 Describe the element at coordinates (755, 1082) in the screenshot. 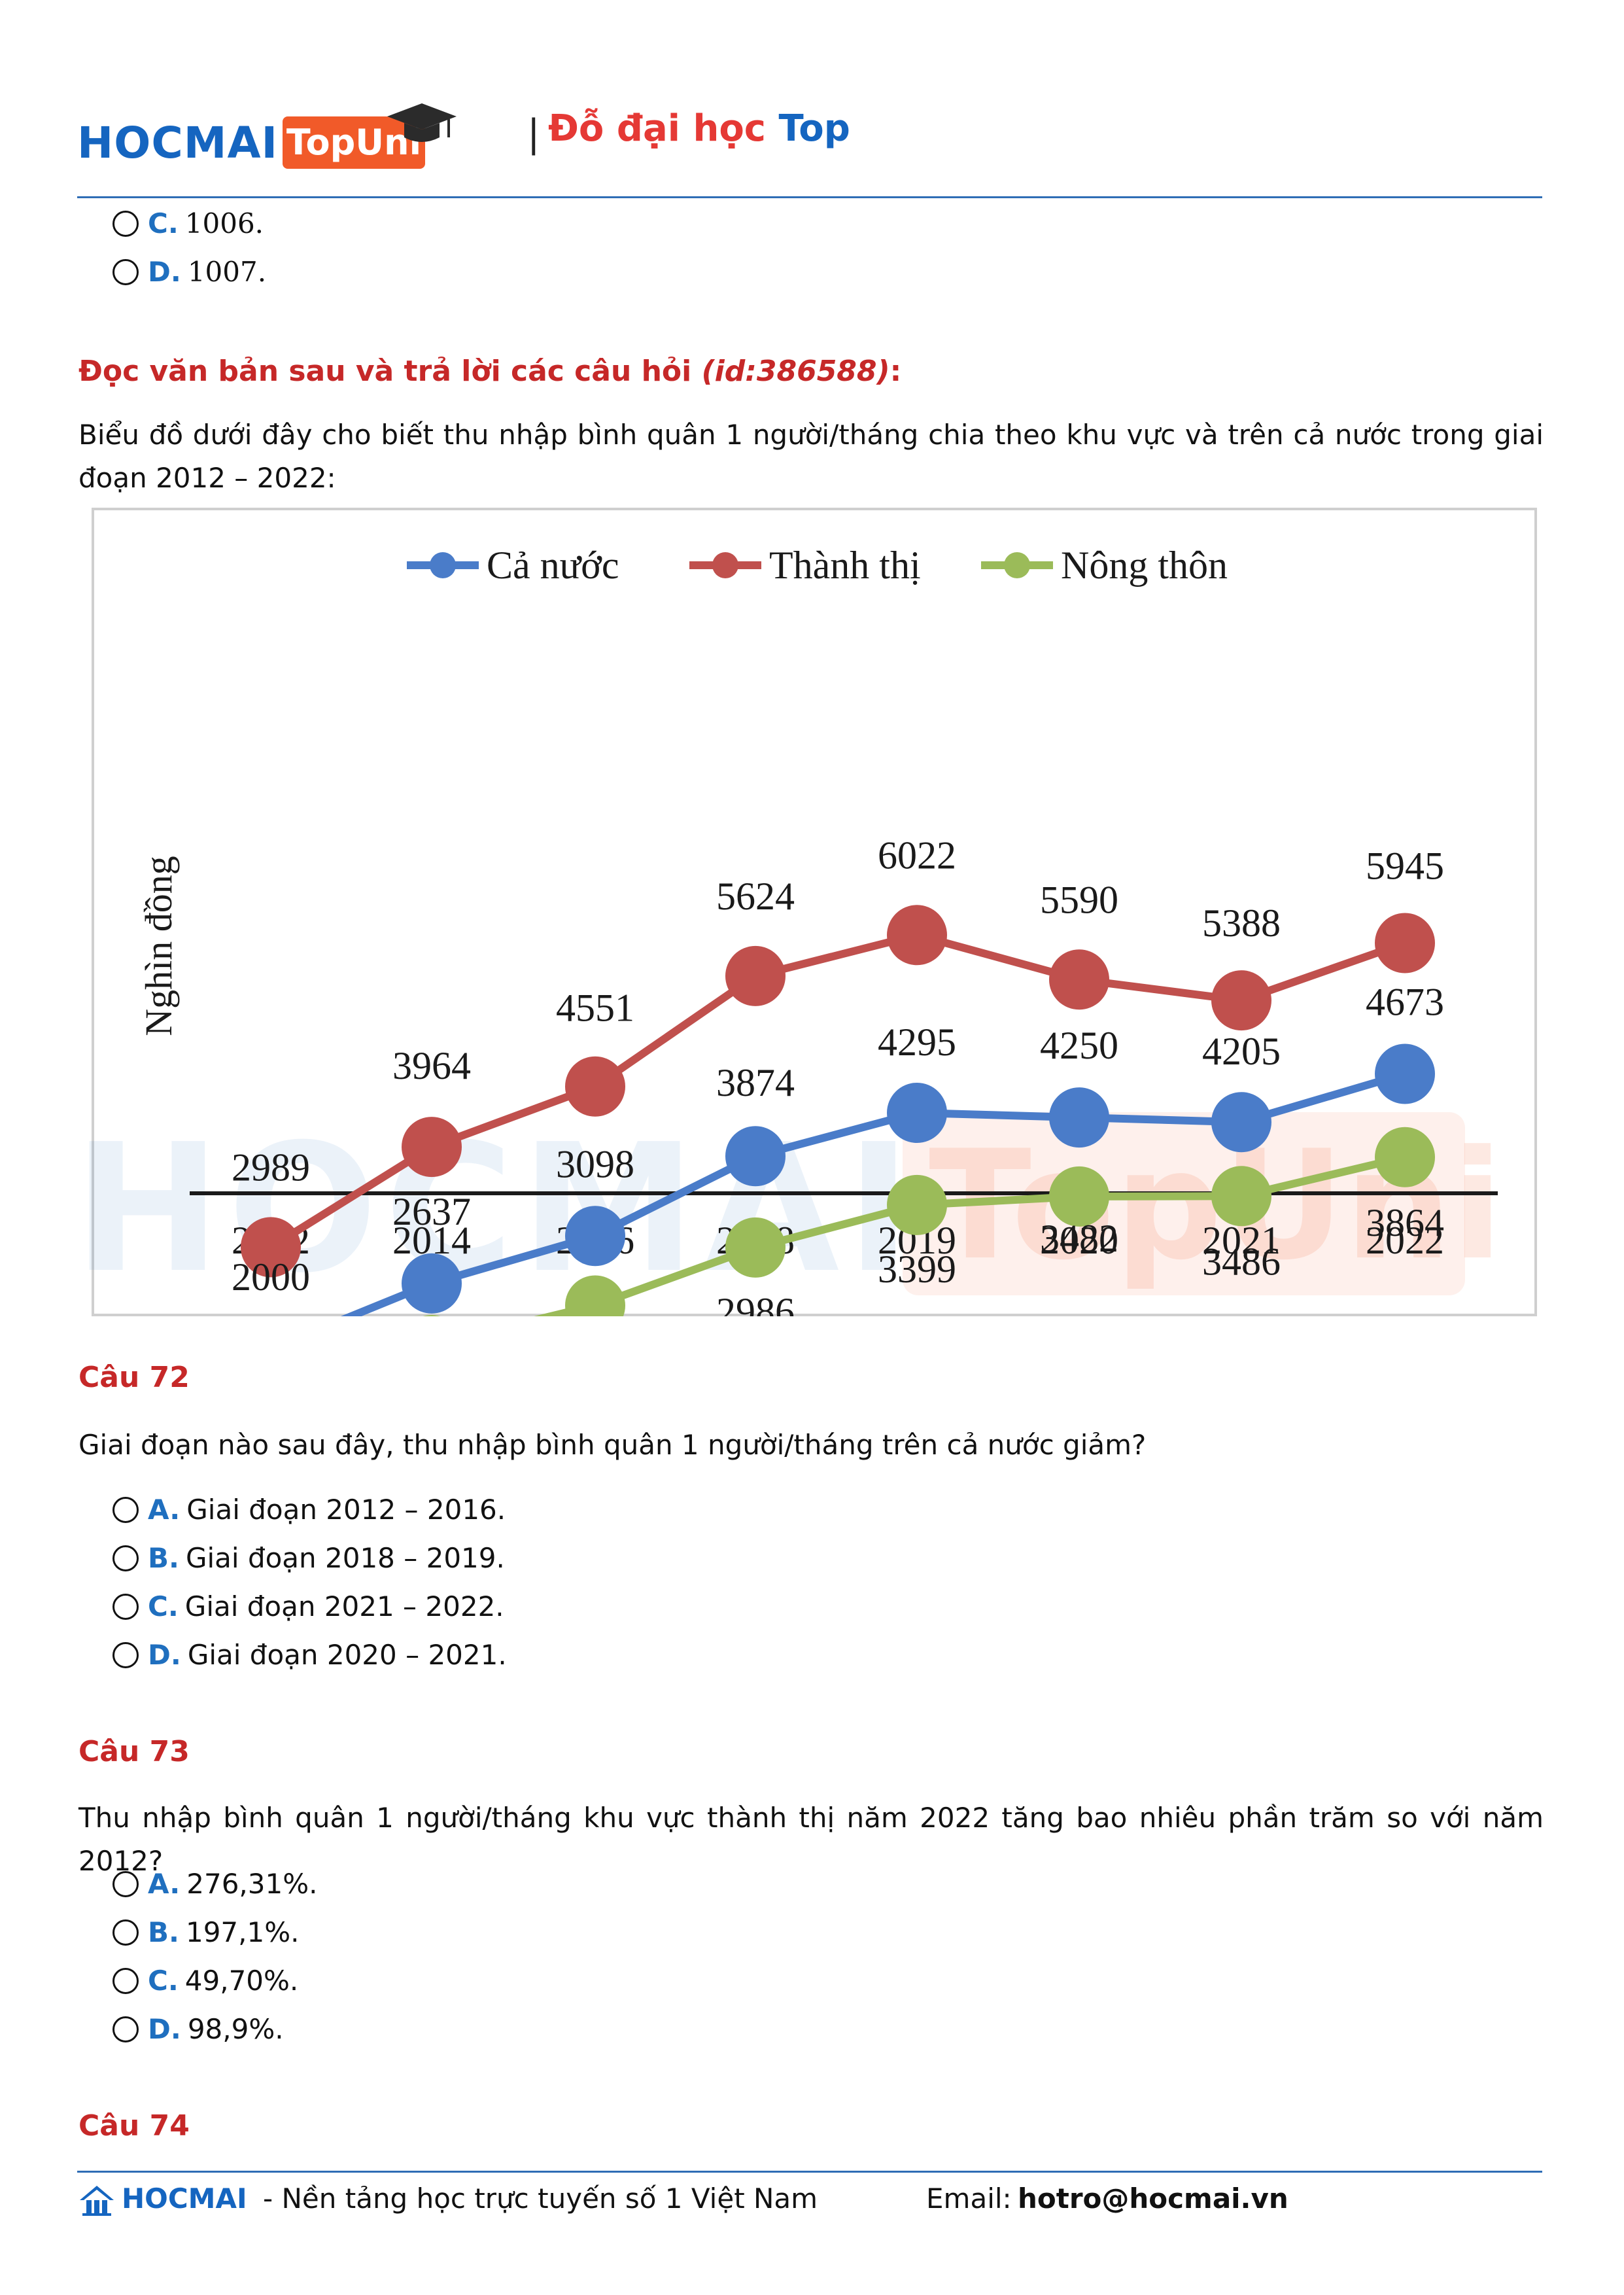

I see `data-label: 3874` at that location.